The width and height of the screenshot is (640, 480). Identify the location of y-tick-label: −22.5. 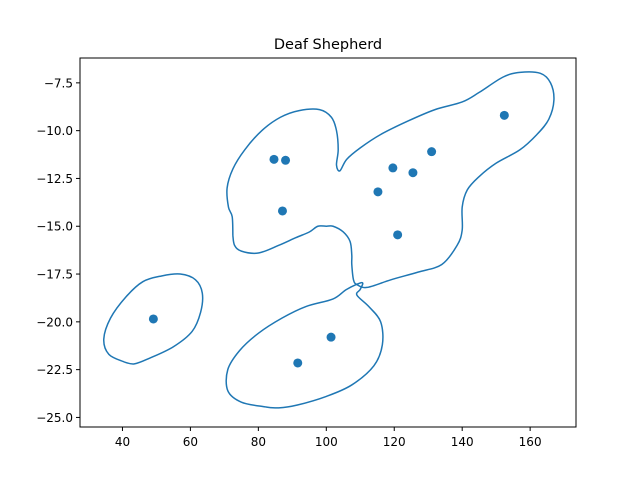
(54, 370).